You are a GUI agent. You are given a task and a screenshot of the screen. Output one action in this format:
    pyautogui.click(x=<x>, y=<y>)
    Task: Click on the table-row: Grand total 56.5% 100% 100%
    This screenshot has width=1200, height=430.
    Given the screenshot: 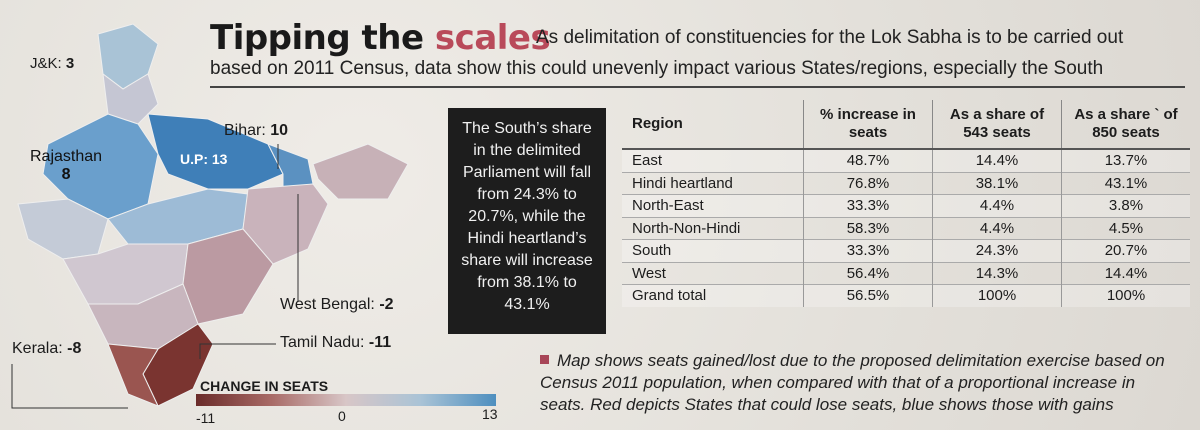 What is the action you would take?
    pyautogui.click(x=906, y=295)
    